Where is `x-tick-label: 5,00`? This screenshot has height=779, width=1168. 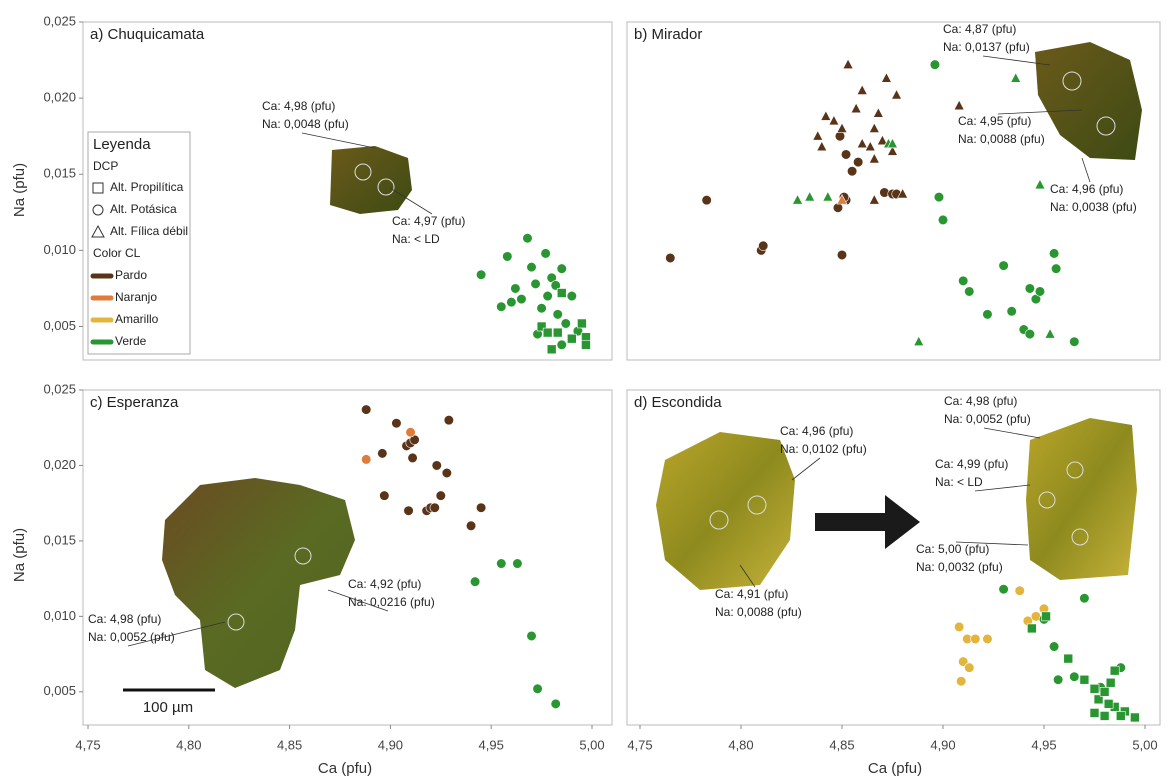
x-tick-label: 5,00 is located at coordinates (1144, 744).